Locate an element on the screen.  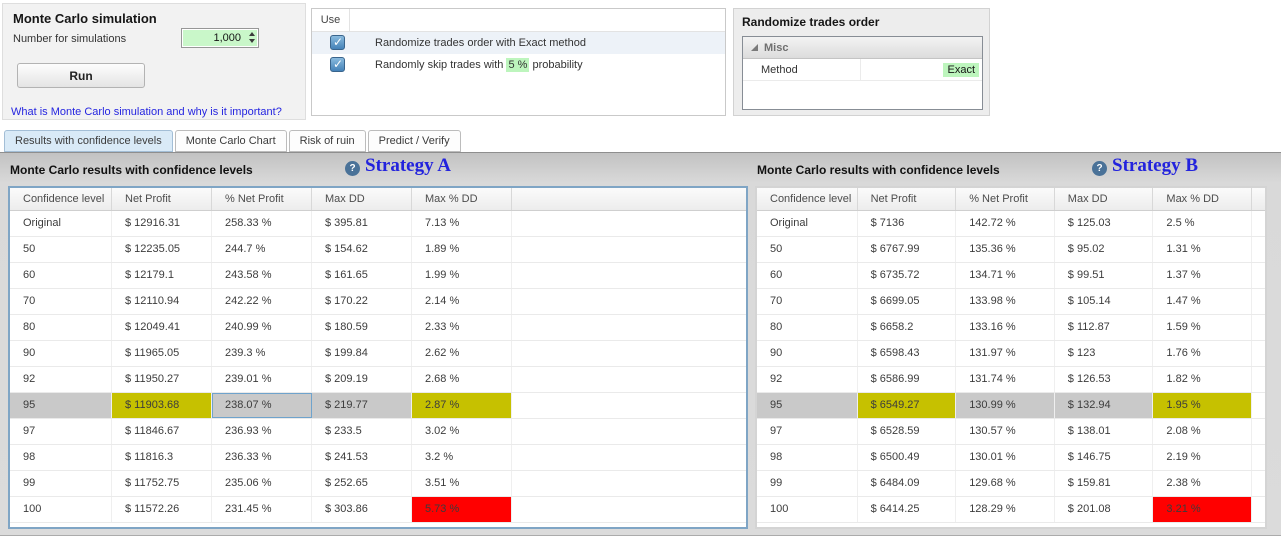
table-row-60: 60 $ 12179.1 243.58 % $ 161.65 1.99 % is located at coordinates (378, 276).